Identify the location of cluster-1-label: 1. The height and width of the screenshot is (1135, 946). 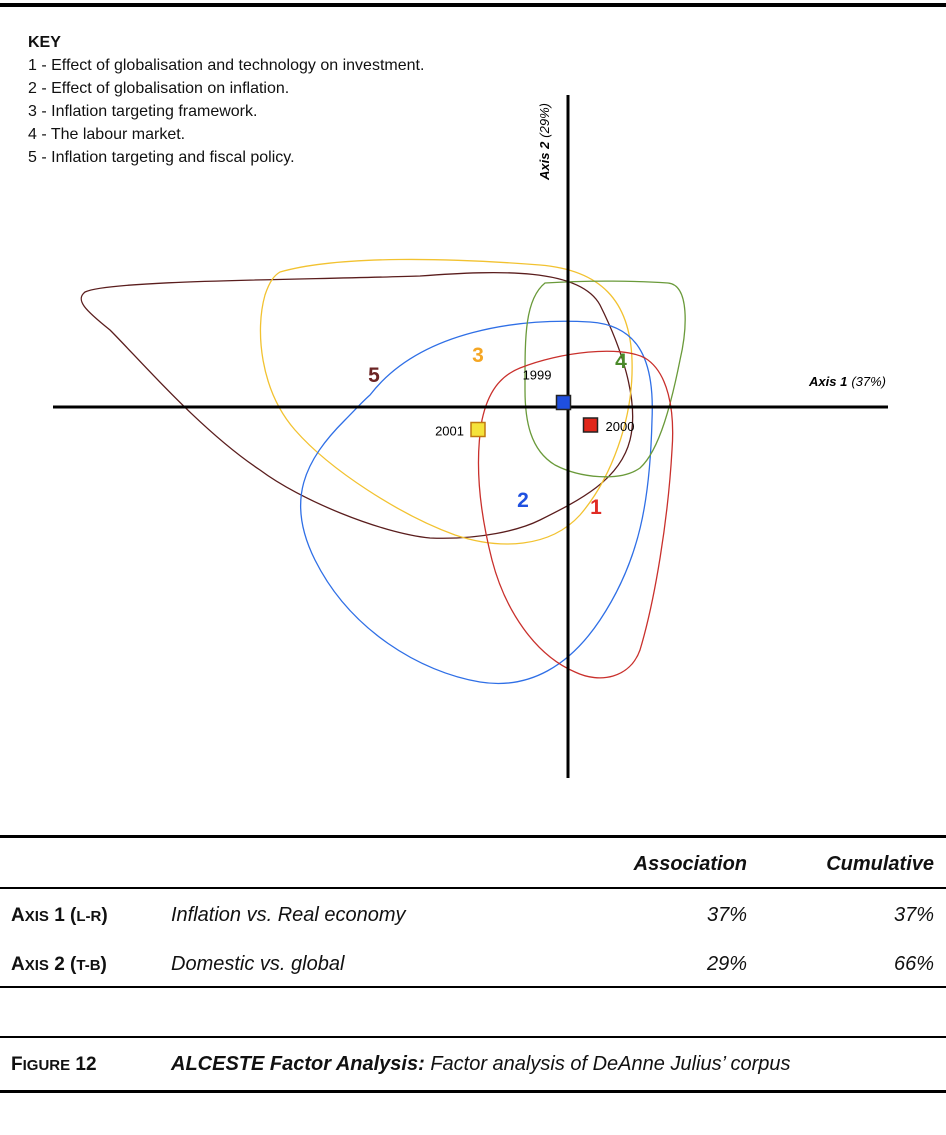
(596, 507).